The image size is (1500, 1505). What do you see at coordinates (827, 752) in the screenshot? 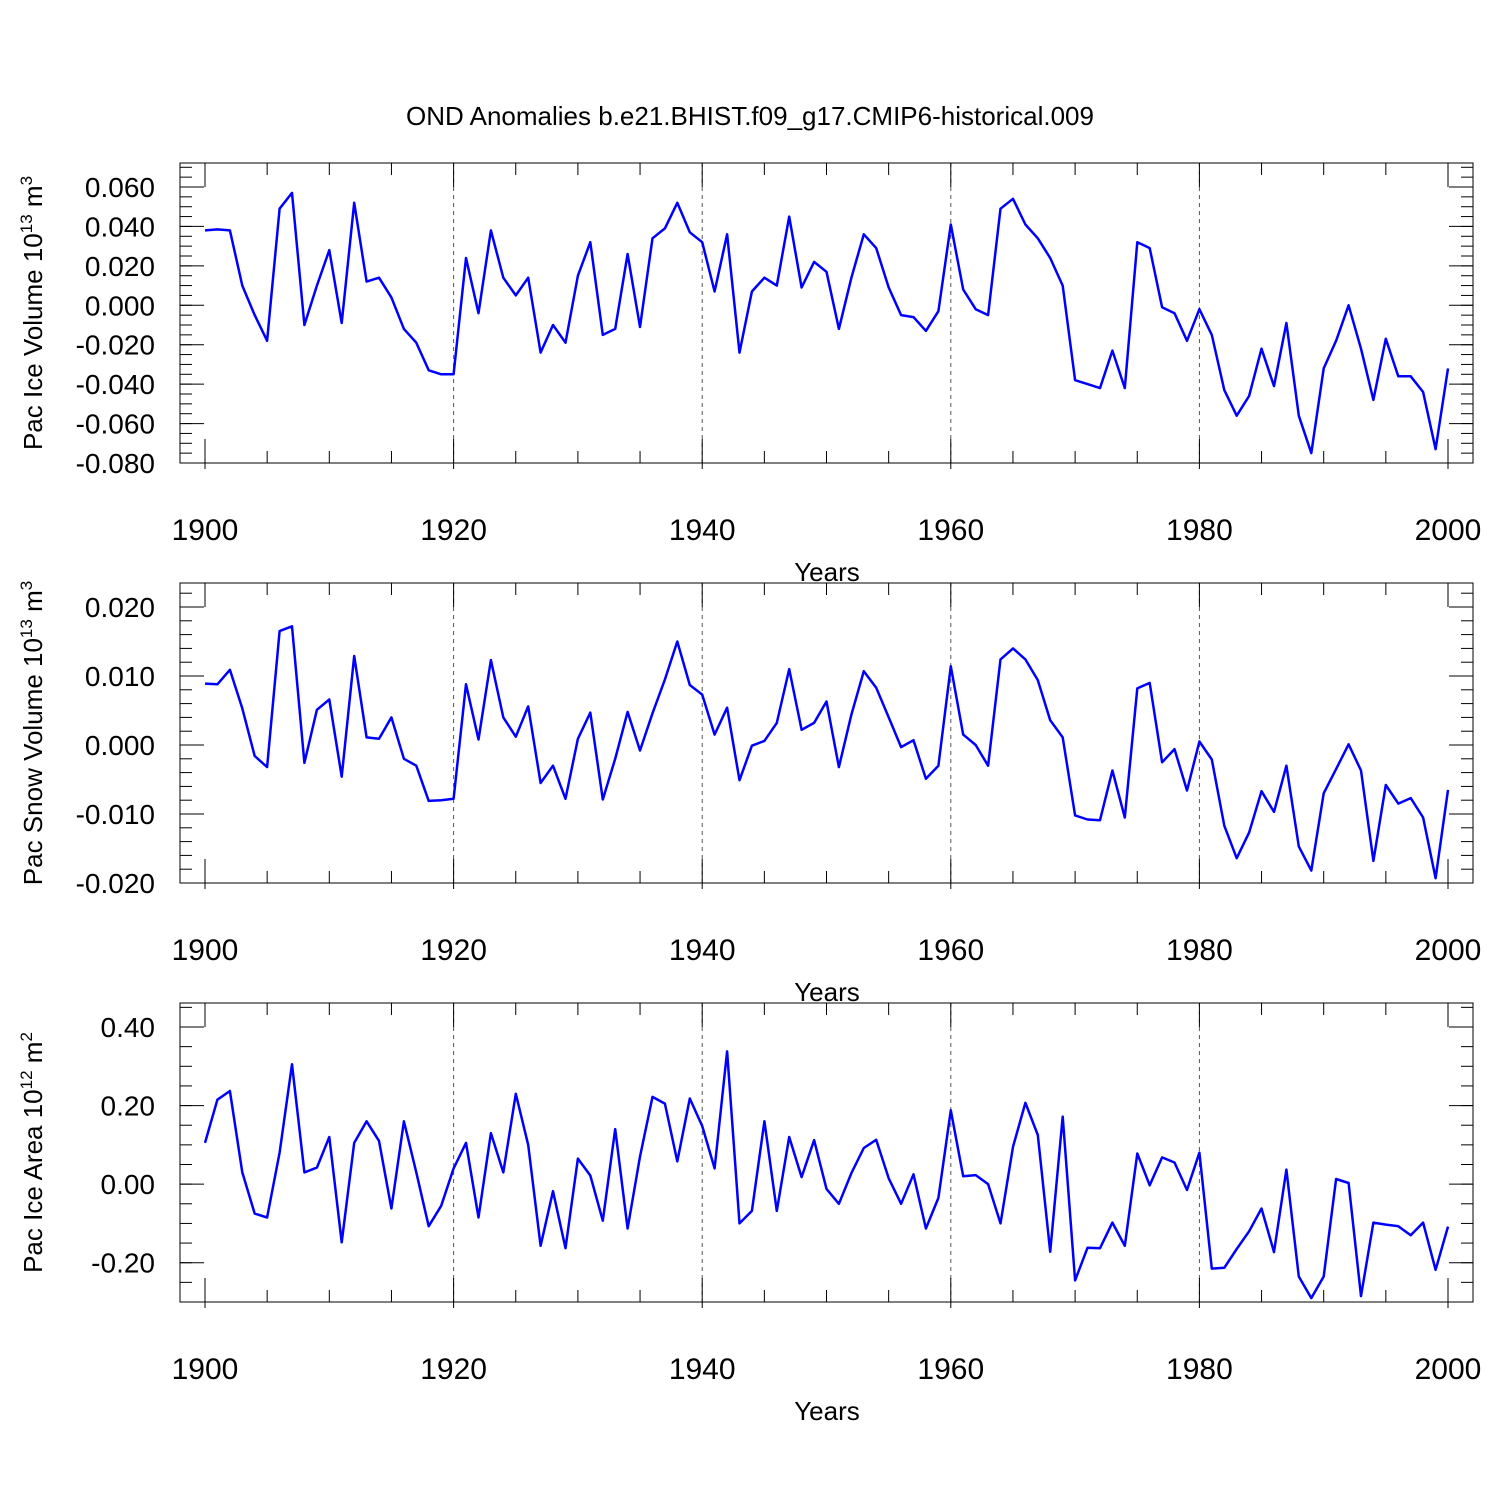
I see `series-line-snow-volume` at bounding box center [827, 752].